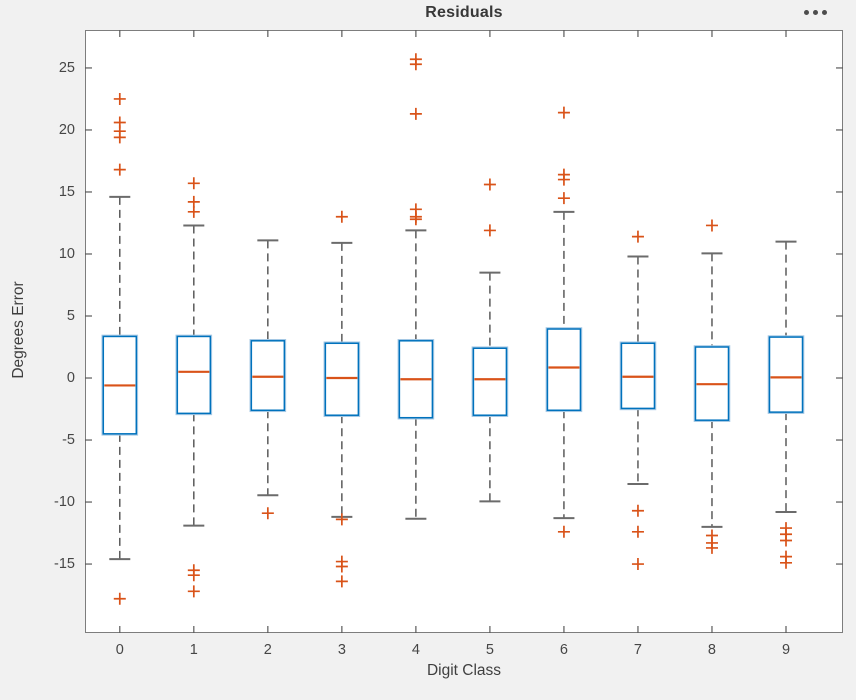 This screenshot has width=856, height=700. Describe the element at coordinates (489, 650) in the screenshot. I see `x-tick-label: 5` at that location.